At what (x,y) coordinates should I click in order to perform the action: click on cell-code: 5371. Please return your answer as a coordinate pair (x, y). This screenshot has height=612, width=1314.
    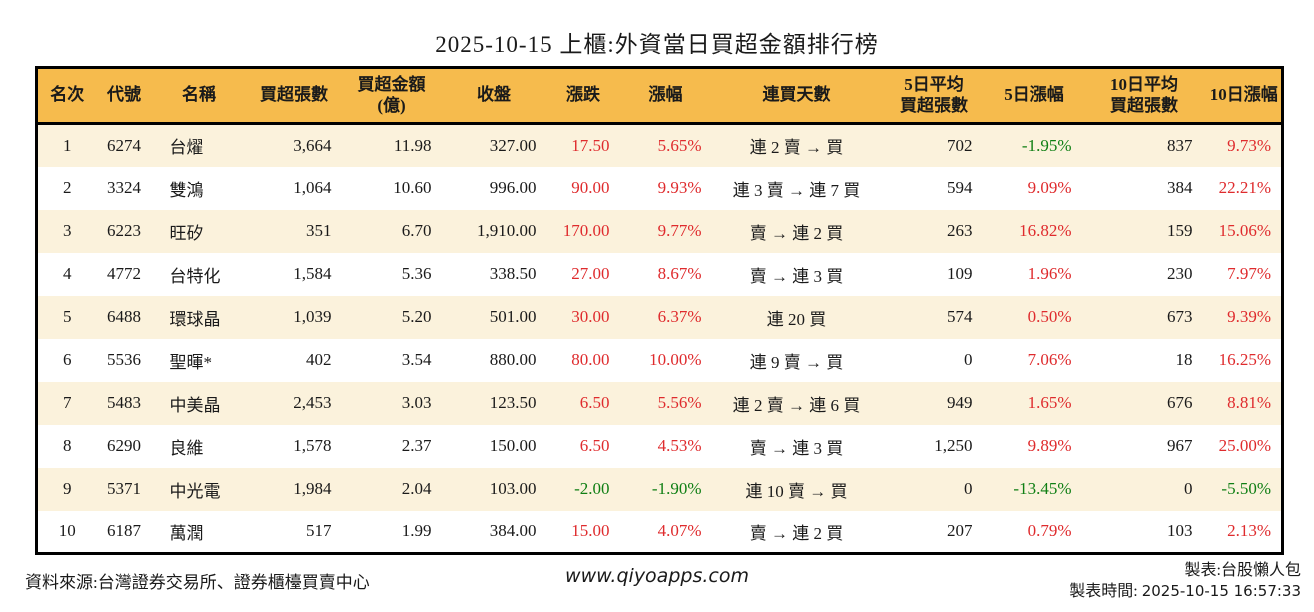
    Looking at the image, I should click on (124, 488).